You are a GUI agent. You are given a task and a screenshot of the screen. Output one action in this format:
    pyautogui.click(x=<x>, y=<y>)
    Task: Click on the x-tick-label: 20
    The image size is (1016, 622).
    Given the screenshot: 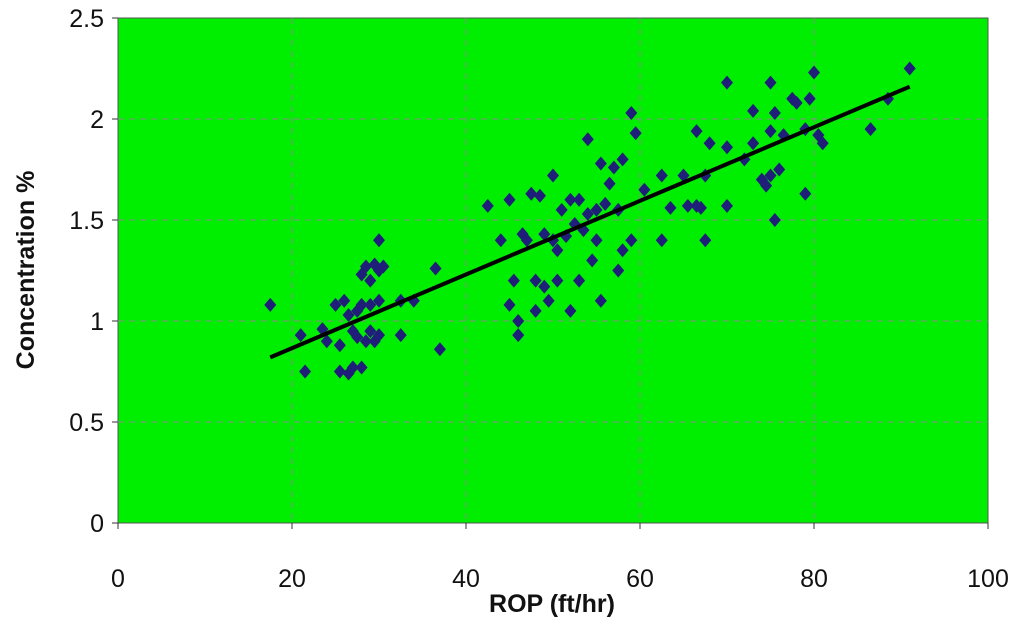 What is the action you would take?
    pyautogui.click(x=292, y=579)
    